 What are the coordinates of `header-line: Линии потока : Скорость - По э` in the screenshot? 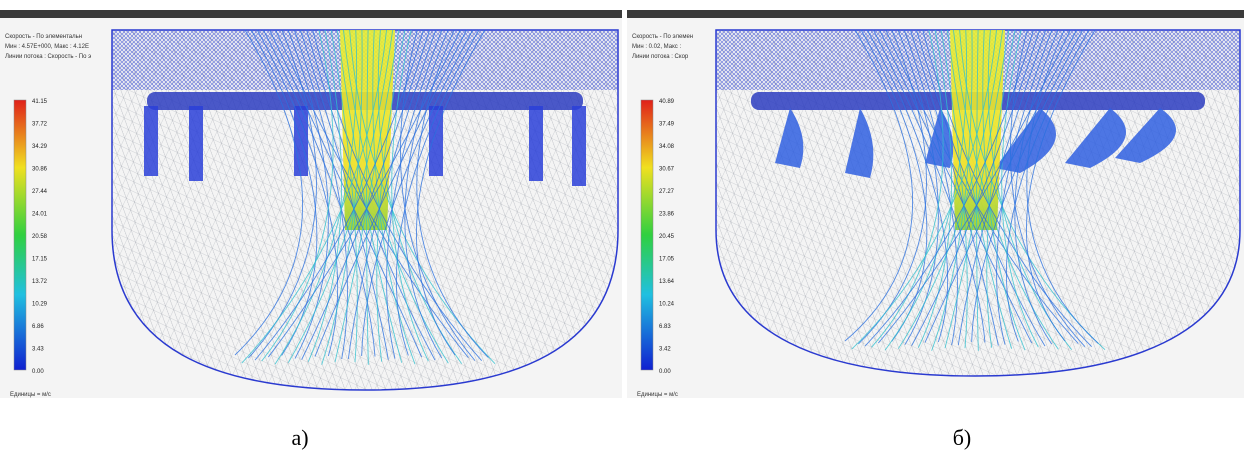 It's located at (48, 57).